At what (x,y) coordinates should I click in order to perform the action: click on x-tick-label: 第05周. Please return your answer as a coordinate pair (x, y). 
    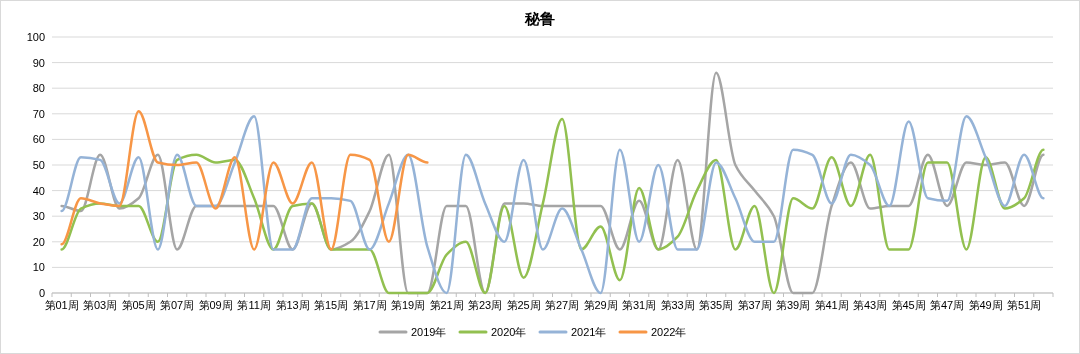
    Looking at the image, I should click on (138, 305).